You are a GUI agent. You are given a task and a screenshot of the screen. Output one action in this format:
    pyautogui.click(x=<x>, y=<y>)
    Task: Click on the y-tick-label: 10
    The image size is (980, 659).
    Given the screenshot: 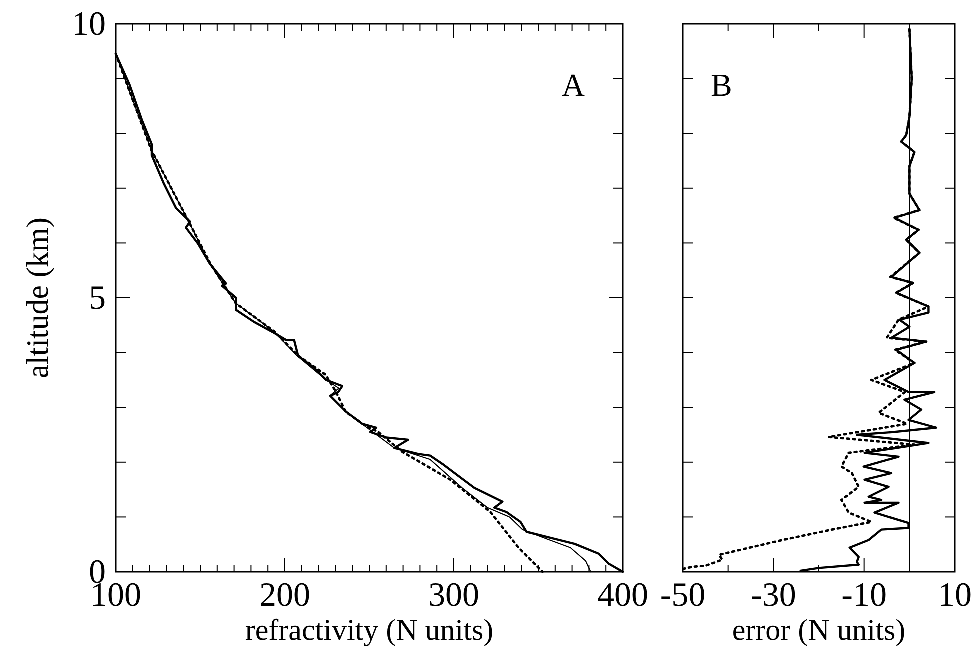 What is the action you would take?
    pyautogui.click(x=89, y=24)
    